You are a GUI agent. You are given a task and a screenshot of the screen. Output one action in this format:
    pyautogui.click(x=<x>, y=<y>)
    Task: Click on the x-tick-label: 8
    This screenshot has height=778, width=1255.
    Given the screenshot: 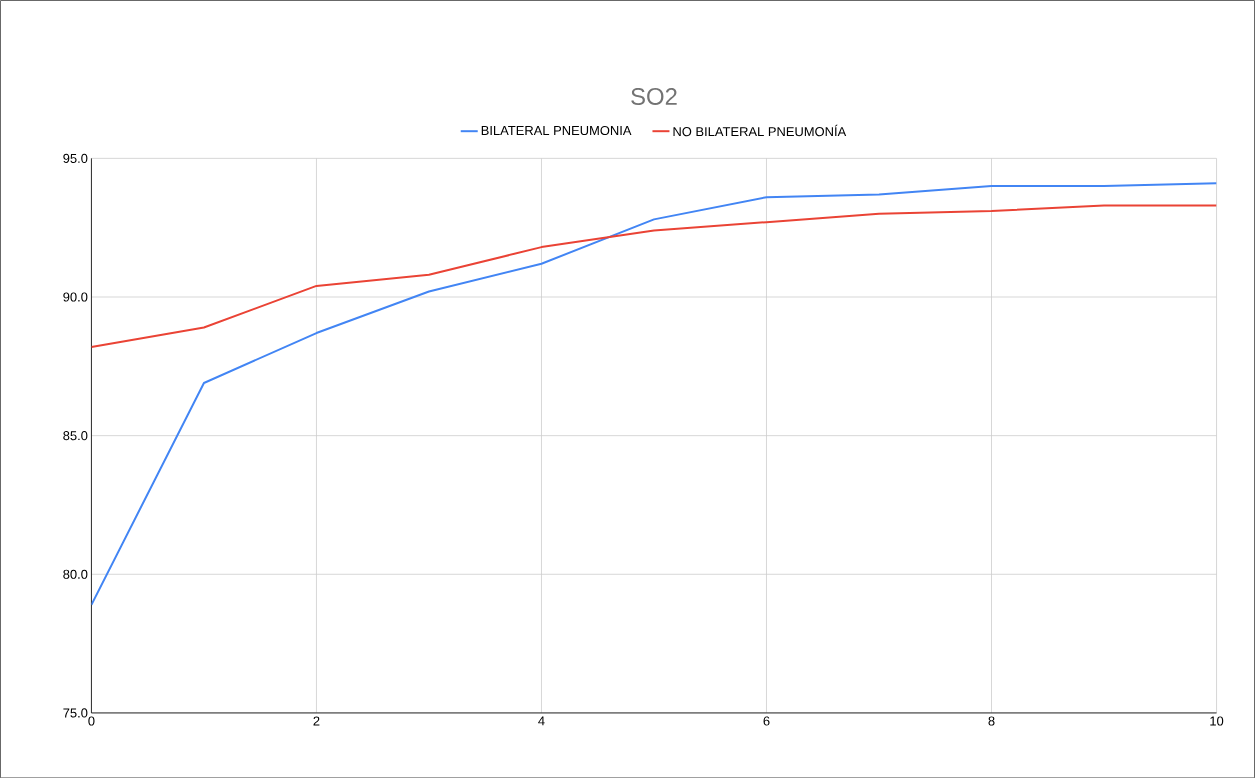 What is the action you would take?
    pyautogui.click(x=991, y=721)
    